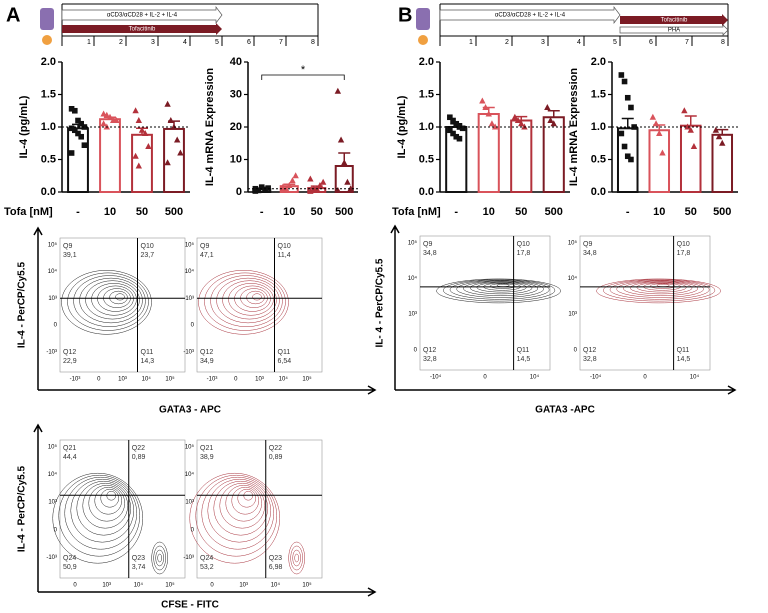  Describe the element at coordinates (651, 42) in the screenshot. I see `timeline-day: 6` at that location.